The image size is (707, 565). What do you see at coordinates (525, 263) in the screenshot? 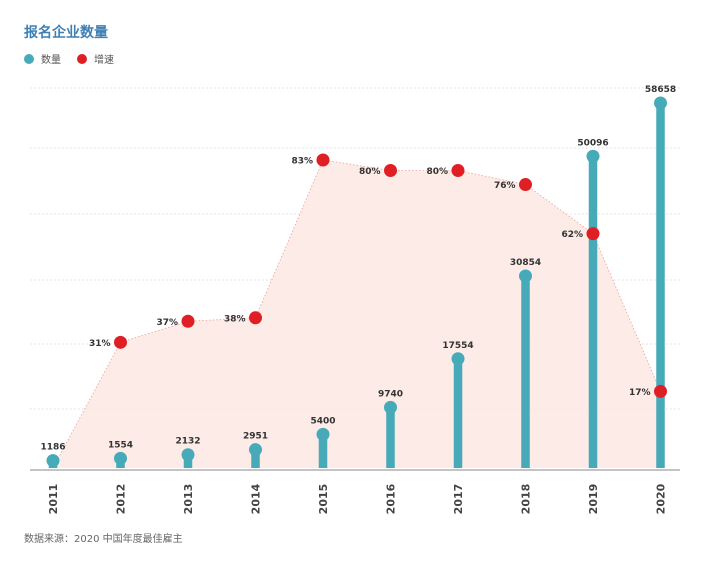
I see `bar-value-label-2018: 30854` at bounding box center [525, 263].